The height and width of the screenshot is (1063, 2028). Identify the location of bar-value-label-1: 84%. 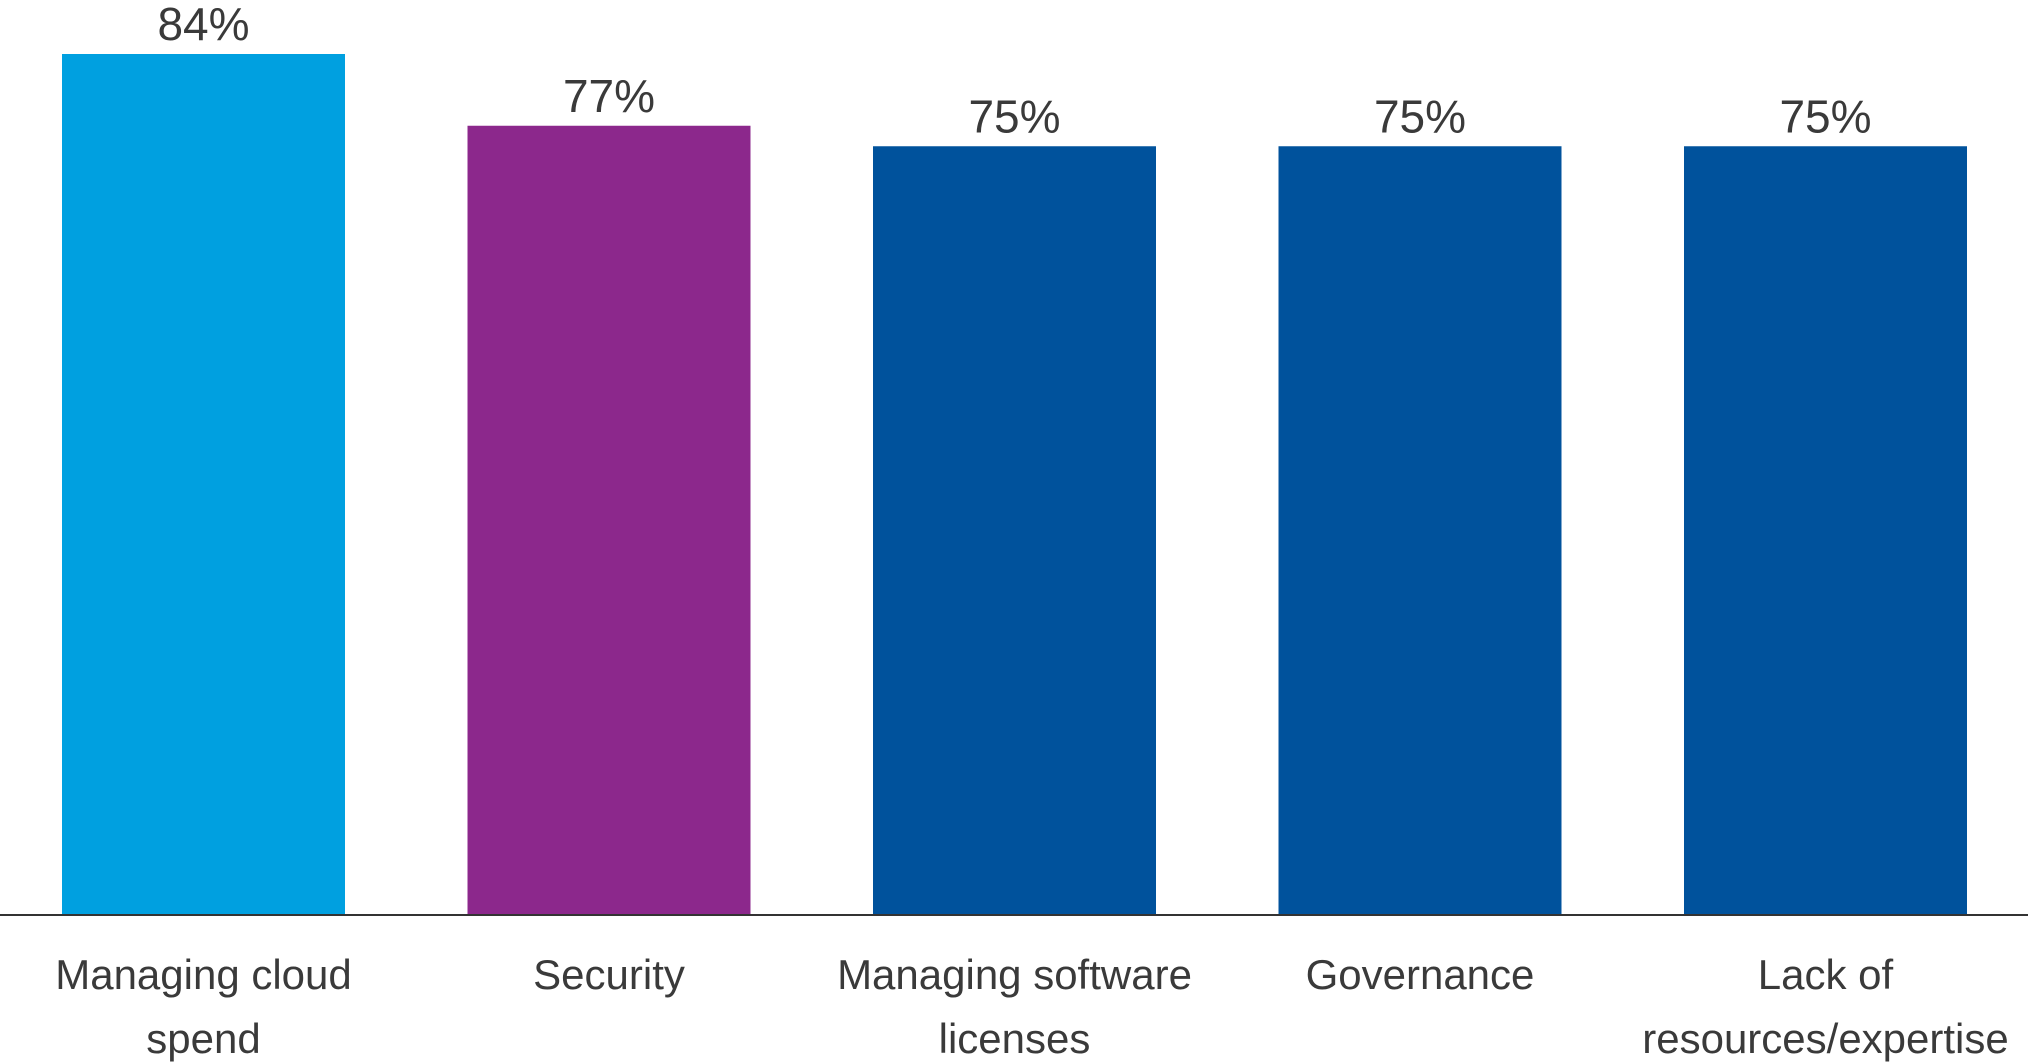
(203, 25).